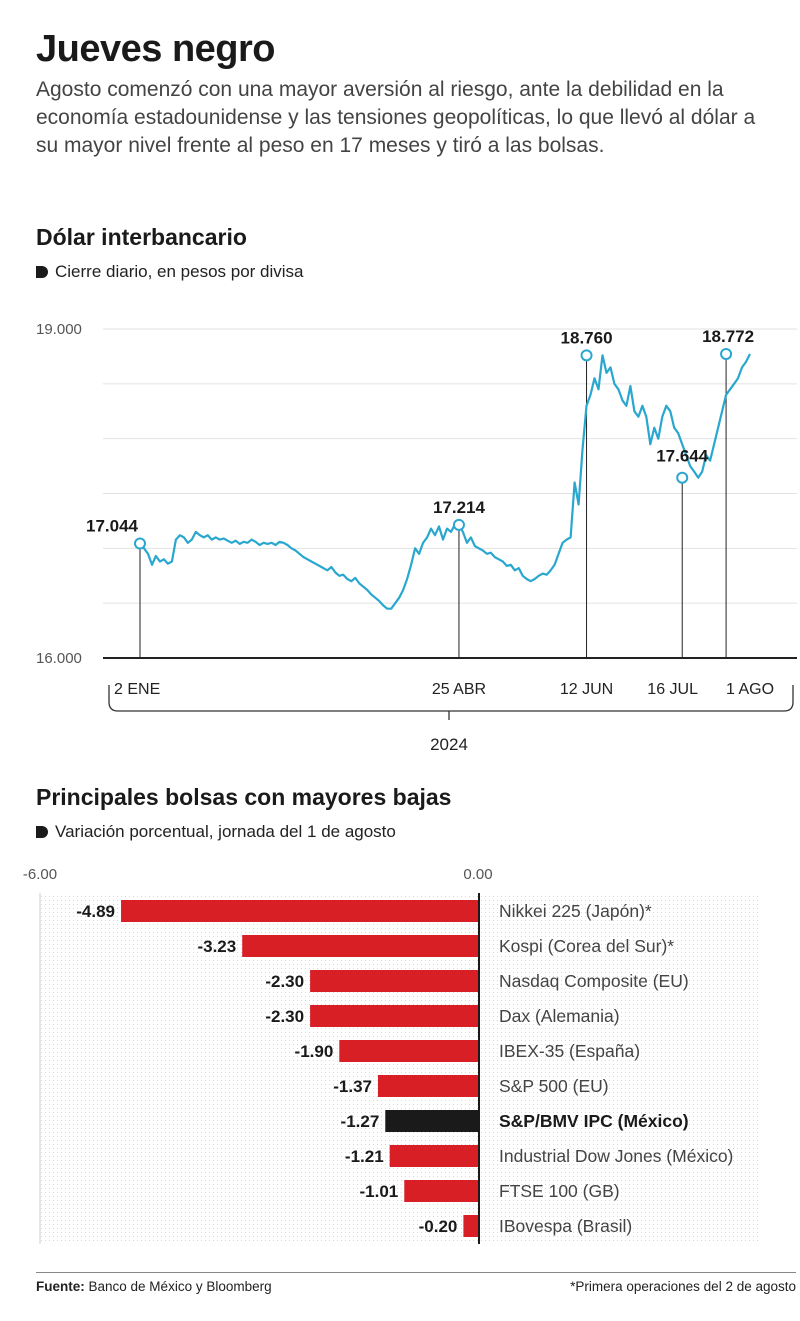  I want to click on bar-value-label: -1.37, so click(352, 1086).